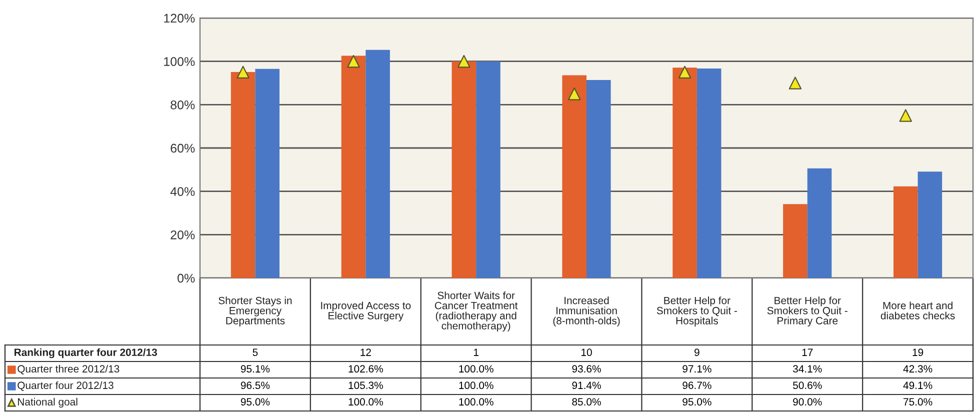 The image size is (974, 418). Describe the element at coordinates (182, 235) in the screenshot. I see `y-tick-label: 20%` at that location.